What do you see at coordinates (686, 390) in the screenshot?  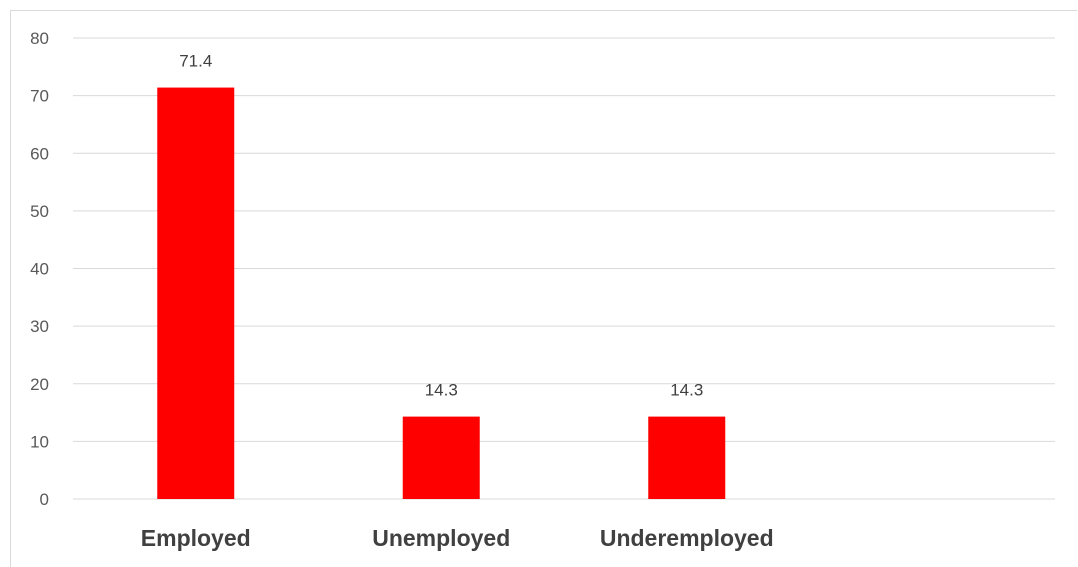 I see `data-label-underemployed: 14.3` at bounding box center [686, 390].